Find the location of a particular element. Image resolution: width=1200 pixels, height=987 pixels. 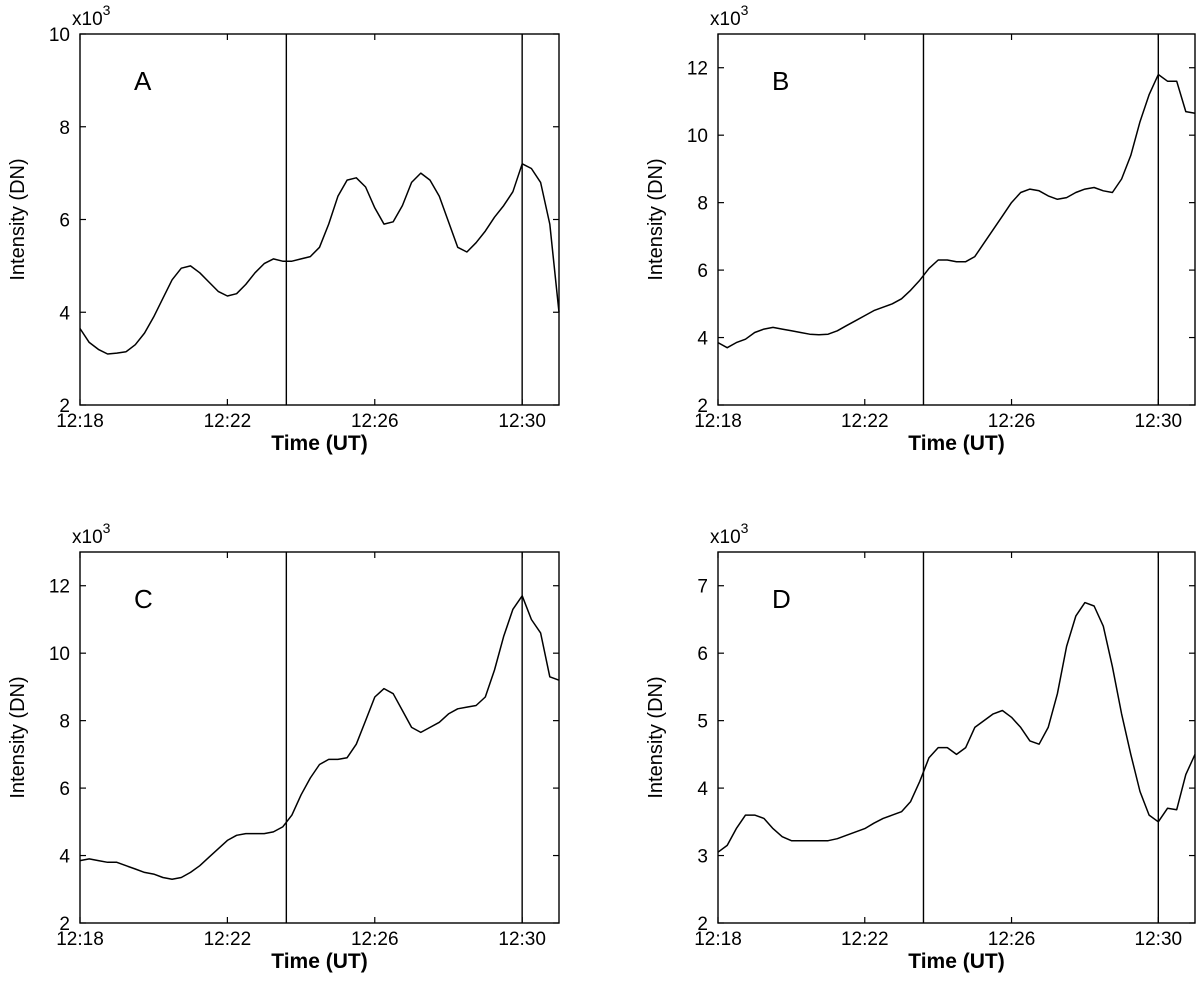

panel-label-d: D is located at coordinates (781, 599).